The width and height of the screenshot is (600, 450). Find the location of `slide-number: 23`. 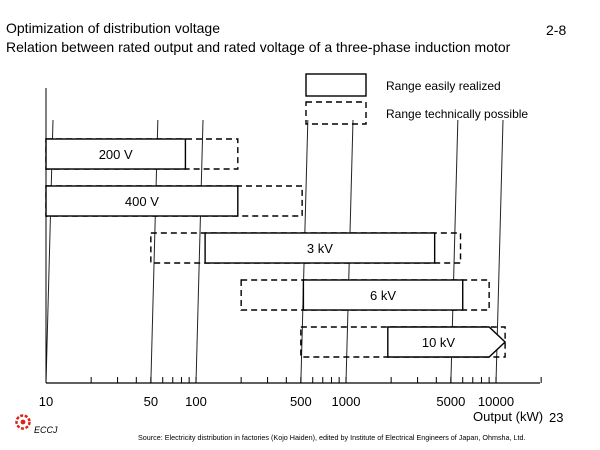

slide-number: 23 is located at coordinates (556, 417).